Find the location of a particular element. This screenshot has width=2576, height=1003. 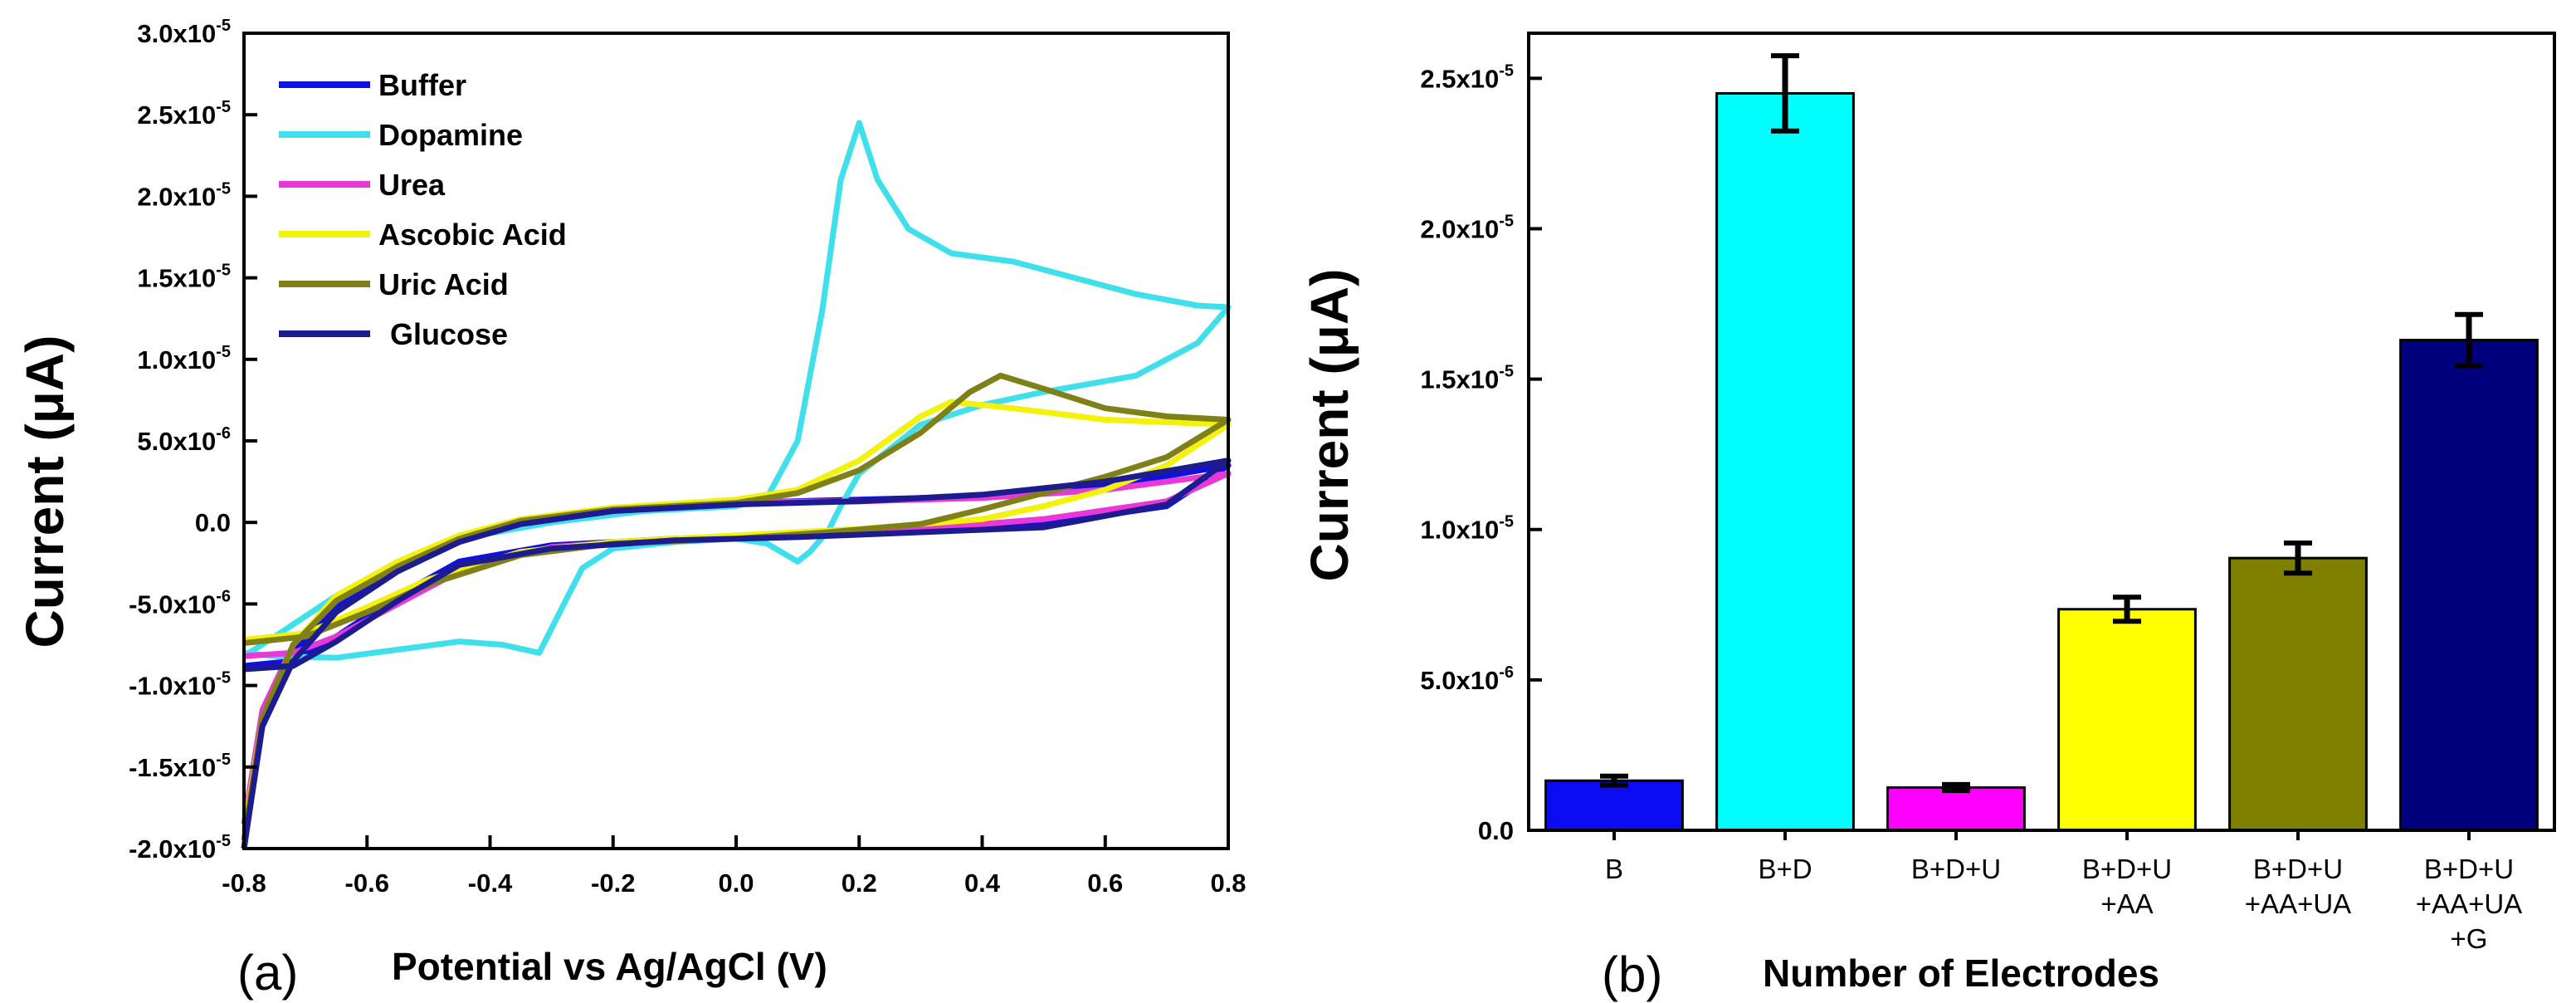

cv-x-tick-label: 0.6 is located at coordinates (1105, 883).